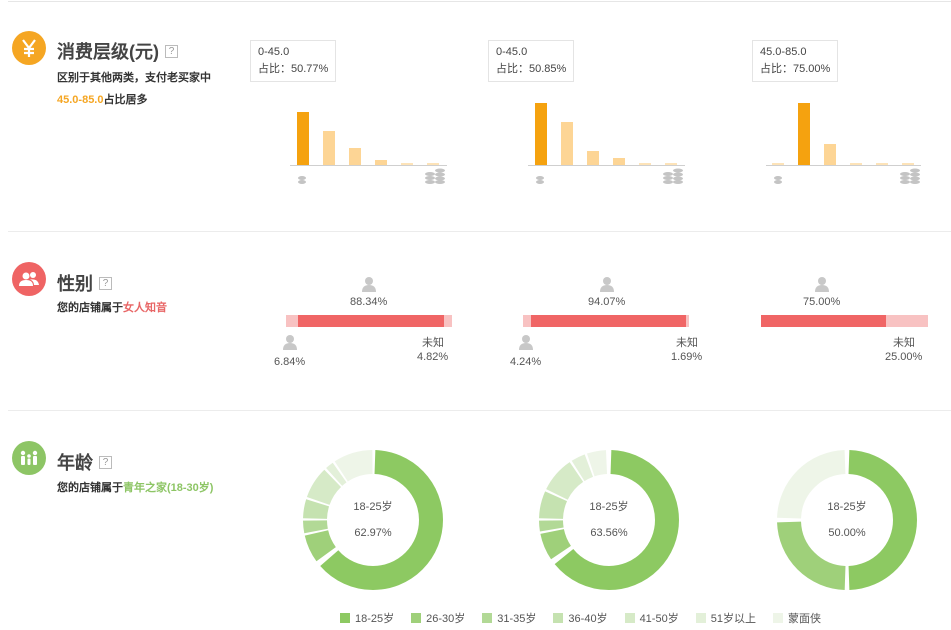 The width and height of the screenshot is (951, 630). Describe the element at coordinates (804, 619) in the screenshot. I see `legend-label: 蒙面侠` at that location.